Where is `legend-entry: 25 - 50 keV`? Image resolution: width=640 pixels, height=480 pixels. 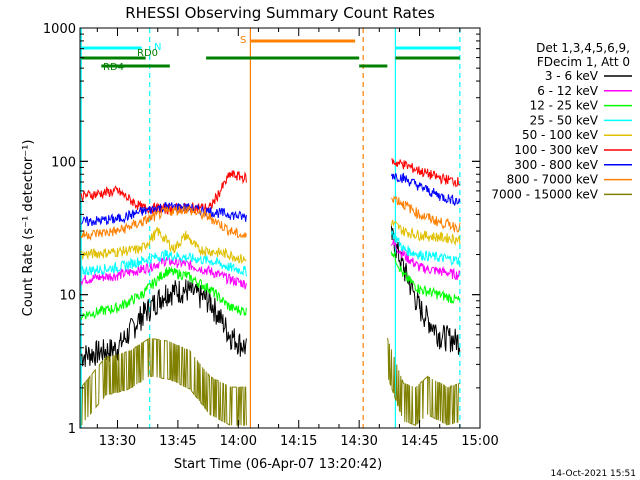 legend-entry: 25 - 50 keV is located at coordinates (564, 120).